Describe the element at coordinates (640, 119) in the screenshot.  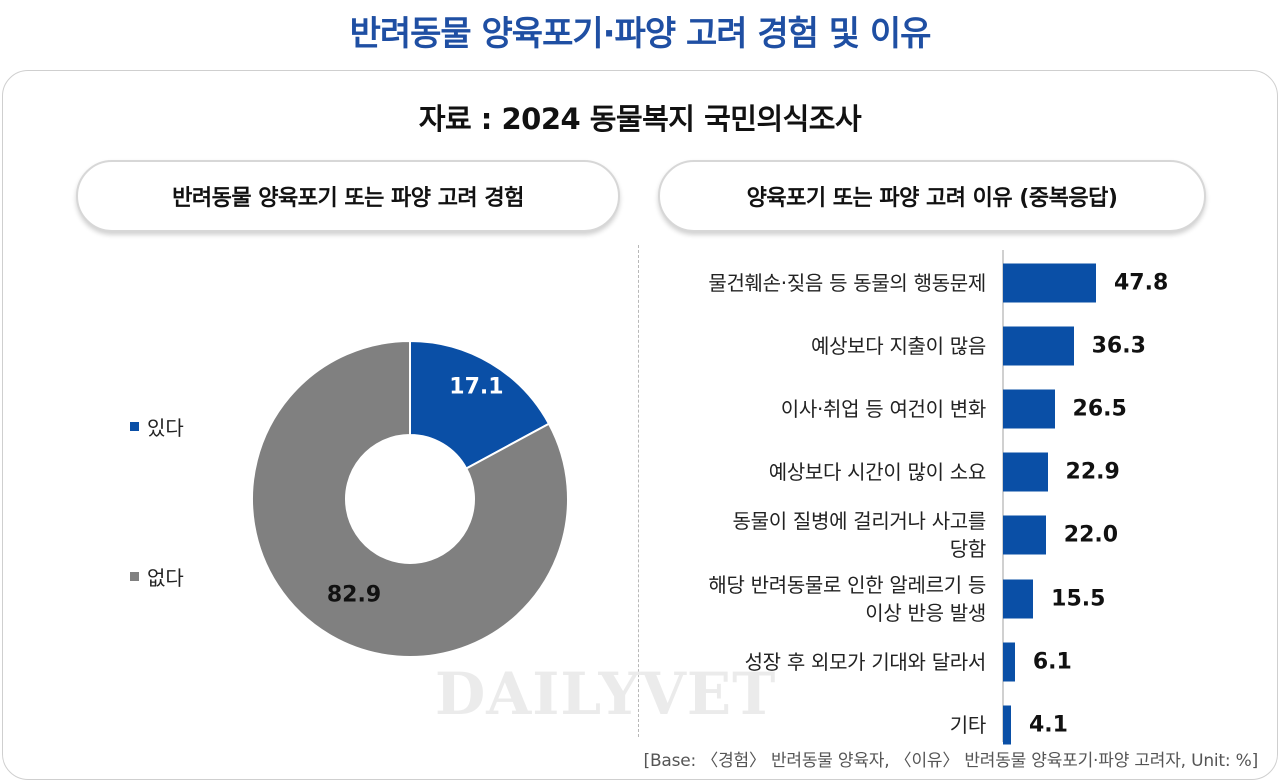
I see `source-title: 자료 : 2024 동물복지 국민의식조사` at that location.